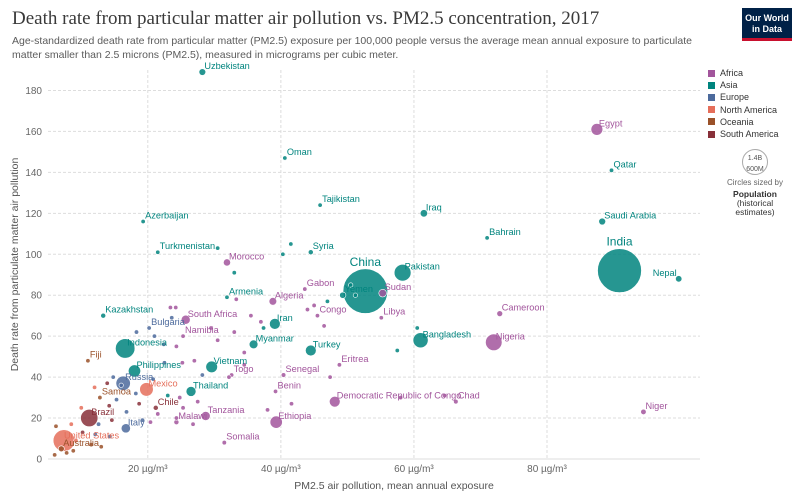 The height and width of the screenshot is (499, 800). I want to click on point-label: Tanzania, so click(227, 410).